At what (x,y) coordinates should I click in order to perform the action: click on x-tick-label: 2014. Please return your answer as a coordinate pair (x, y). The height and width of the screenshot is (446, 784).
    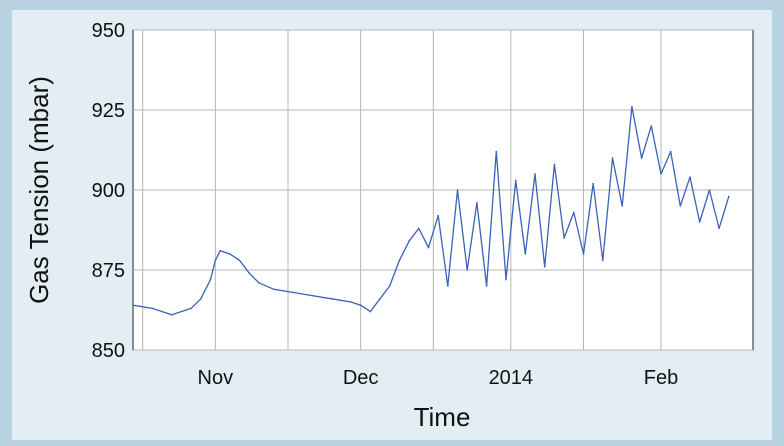
    Looking at the image, I should click on (511, 378).